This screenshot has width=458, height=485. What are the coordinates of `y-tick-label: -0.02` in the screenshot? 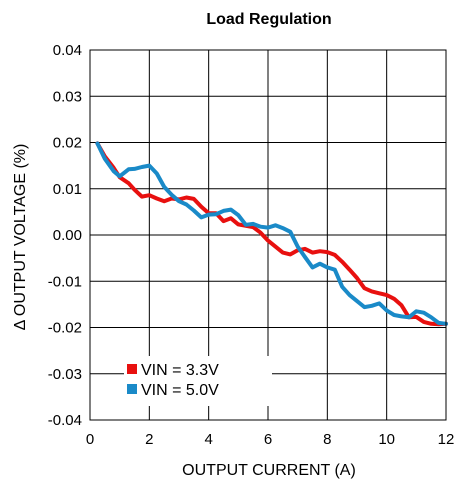 It's located at (65, 328).